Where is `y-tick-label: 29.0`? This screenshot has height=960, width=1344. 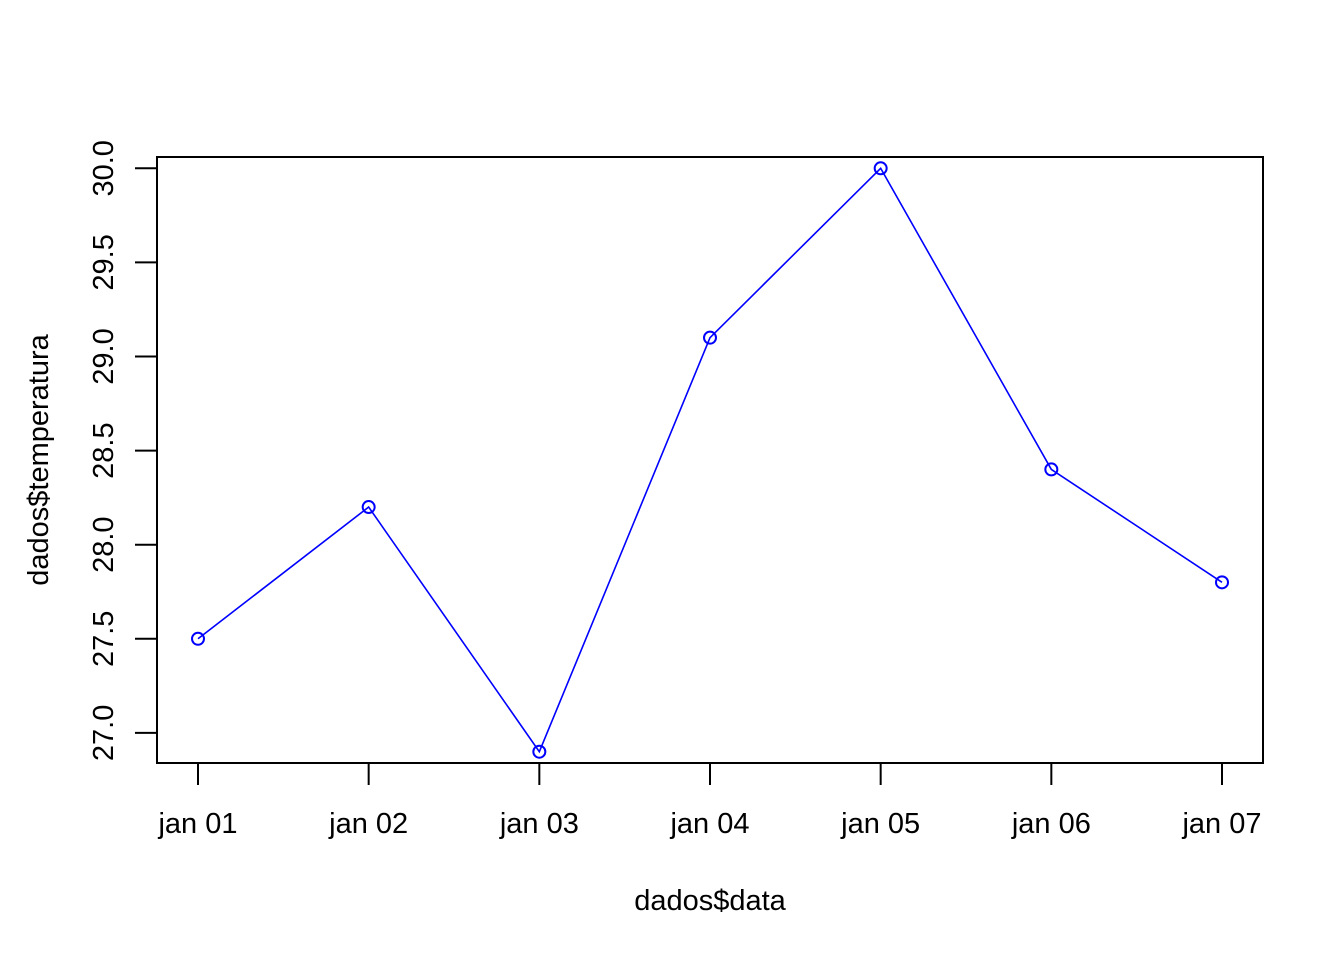
y-tick-label: 29.0 is located at coordinates (104, 356).